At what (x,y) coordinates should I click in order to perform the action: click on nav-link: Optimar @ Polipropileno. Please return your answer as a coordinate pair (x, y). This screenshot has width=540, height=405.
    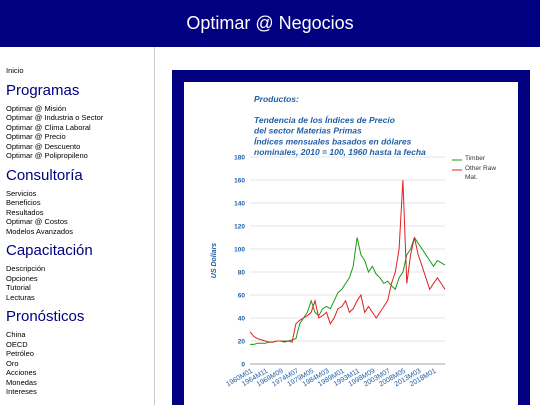
    Looking at the image, I should click on (47, 155).